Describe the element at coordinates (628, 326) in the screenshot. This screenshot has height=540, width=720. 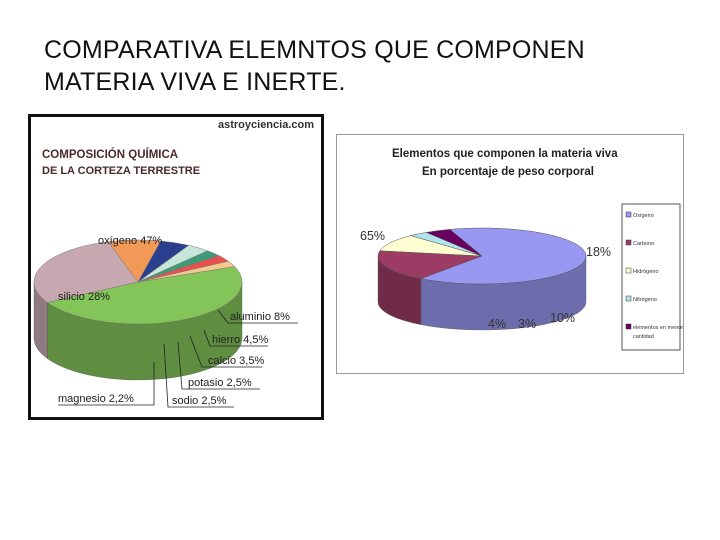
I see `legend-swatch-elementos-en-menor-cantidad` at that location.